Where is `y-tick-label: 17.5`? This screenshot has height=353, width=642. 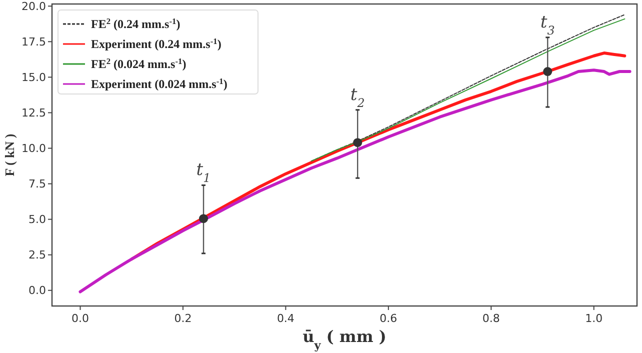
y-tick-label: 17.5 is located at coordinates (34, 42).